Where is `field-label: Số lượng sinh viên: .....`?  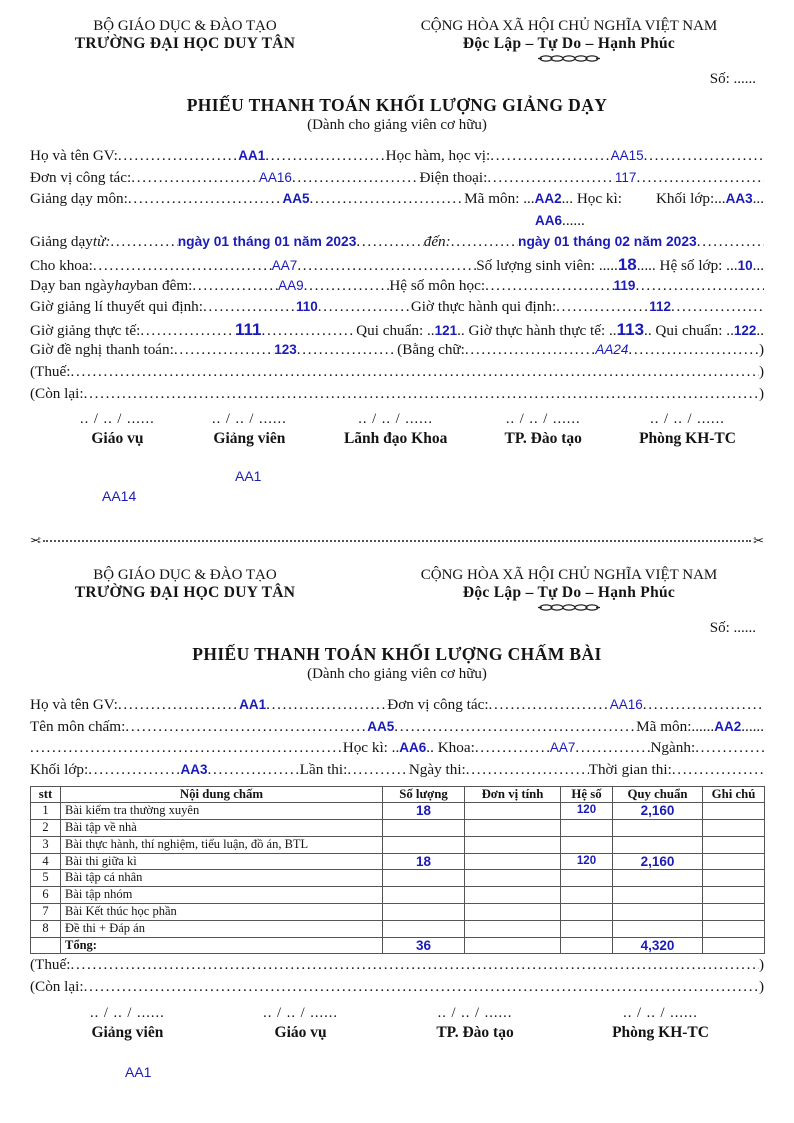
field-label: Số lượng sinh viên: ..... is located at coordinates (547, 265).